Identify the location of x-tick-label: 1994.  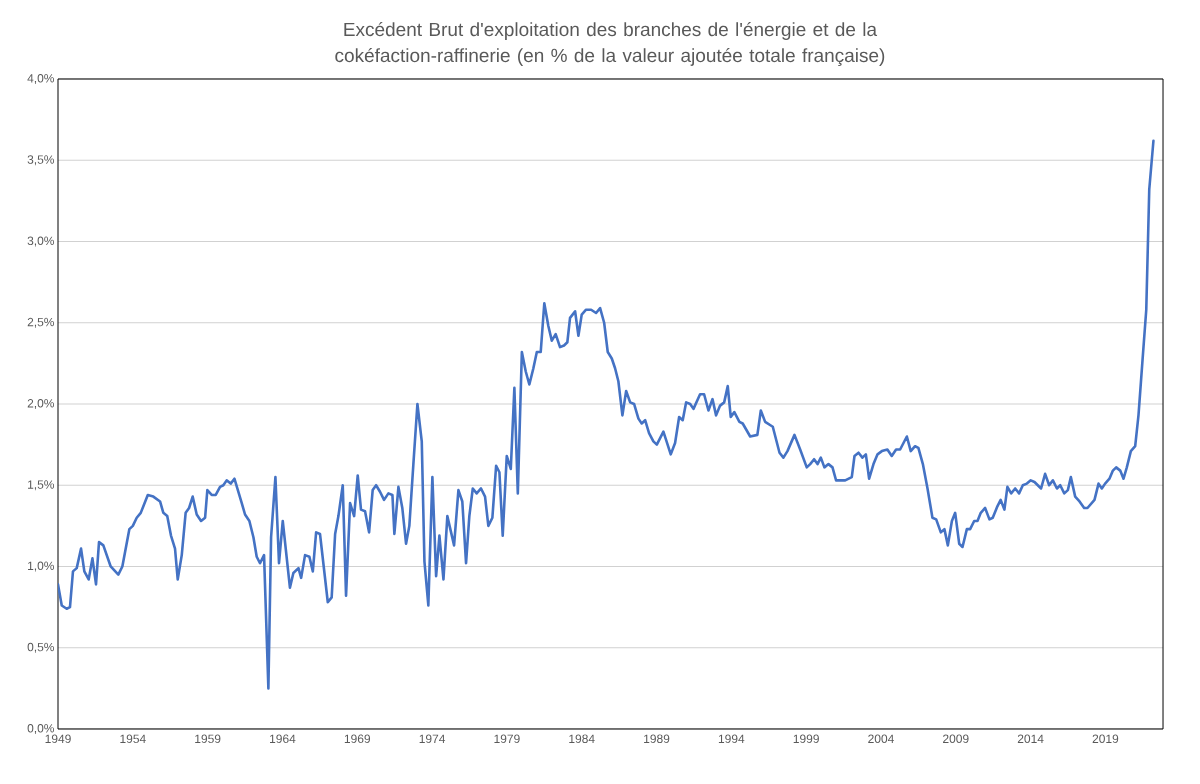
(731, 739).